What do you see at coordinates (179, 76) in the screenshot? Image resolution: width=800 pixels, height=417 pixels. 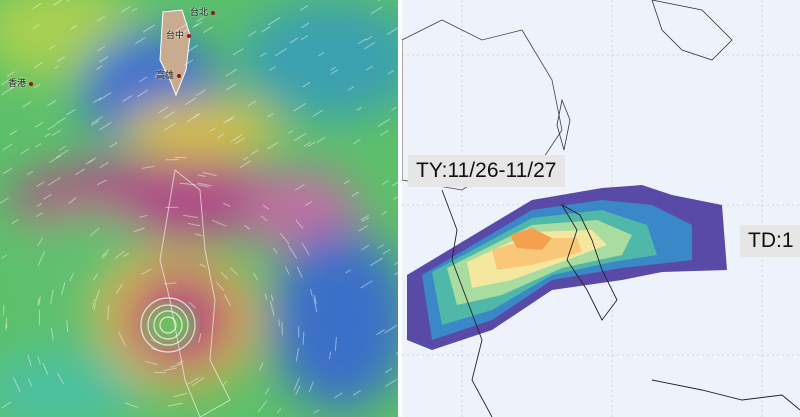 I see `city-marker-icon` at bounding box center [179, 76].